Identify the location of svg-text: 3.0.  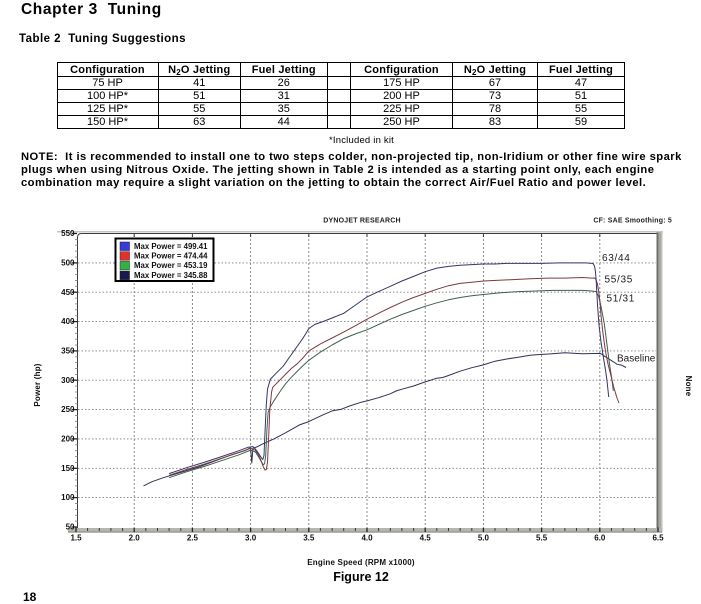
(251, 538).